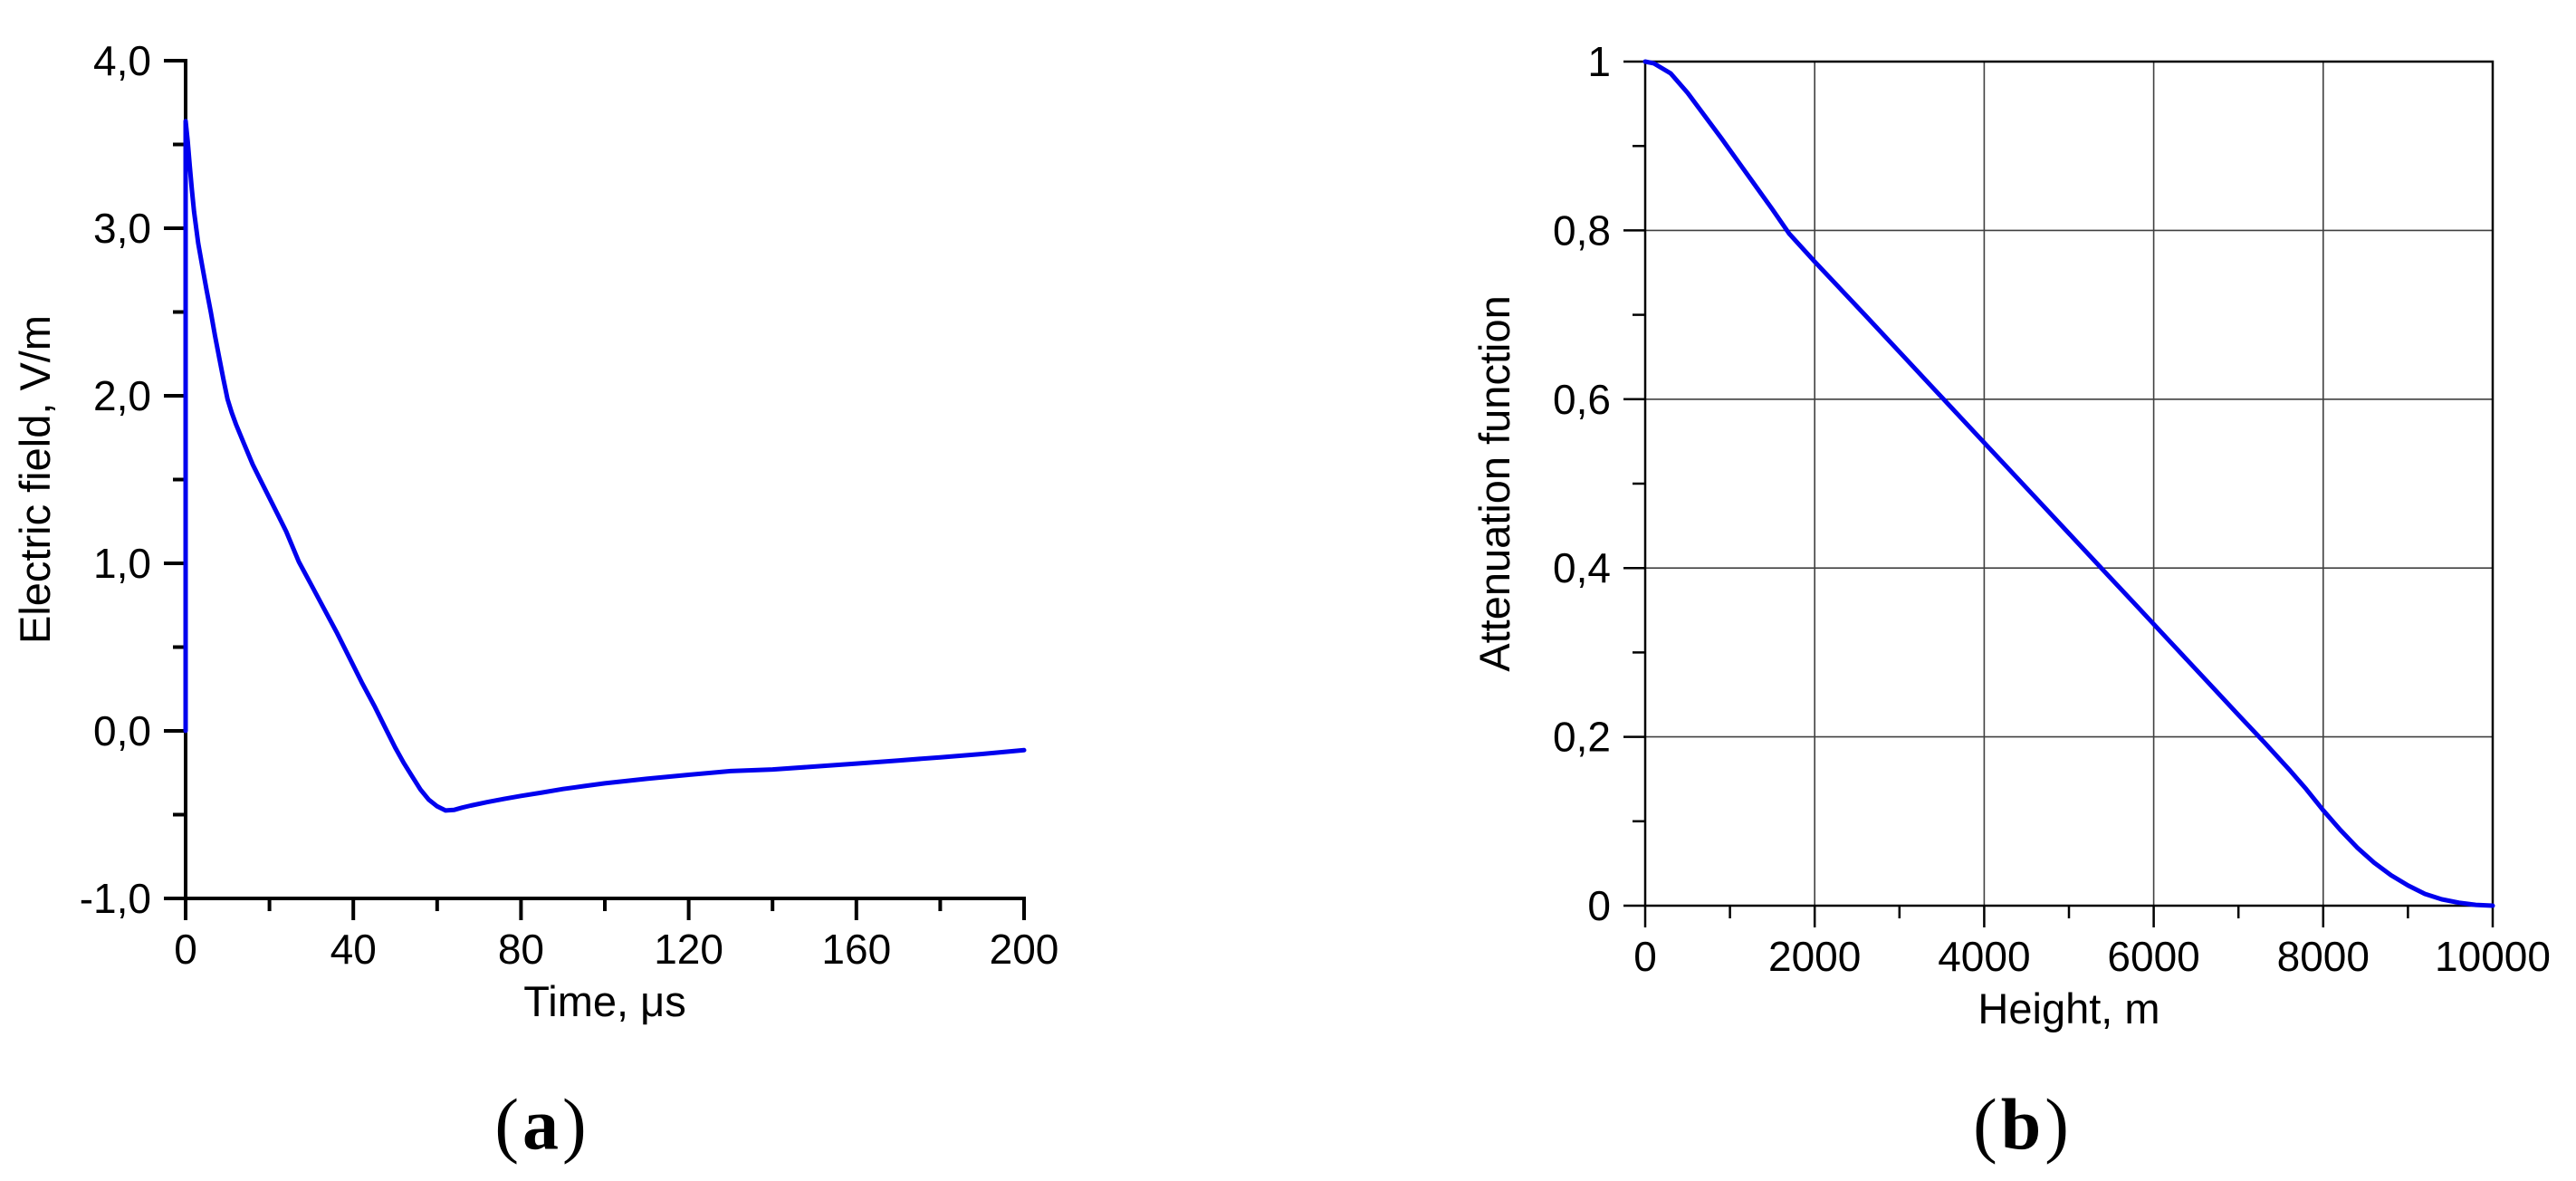 Image resolution: width=2576 pixels, height=1181 pixels. Describe the element at coordinates (122, 395) in the screenshot. I see `panel-a-y-tick-label: 2,0` at that location.